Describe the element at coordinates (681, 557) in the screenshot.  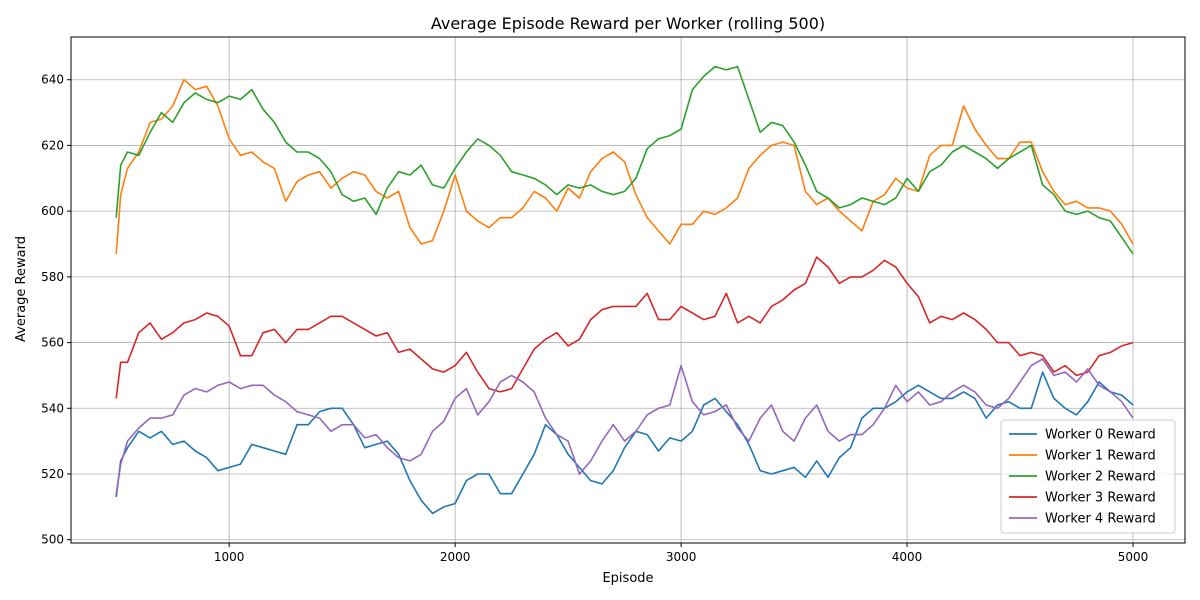
I see `x-tick-label: 3000` at that location.